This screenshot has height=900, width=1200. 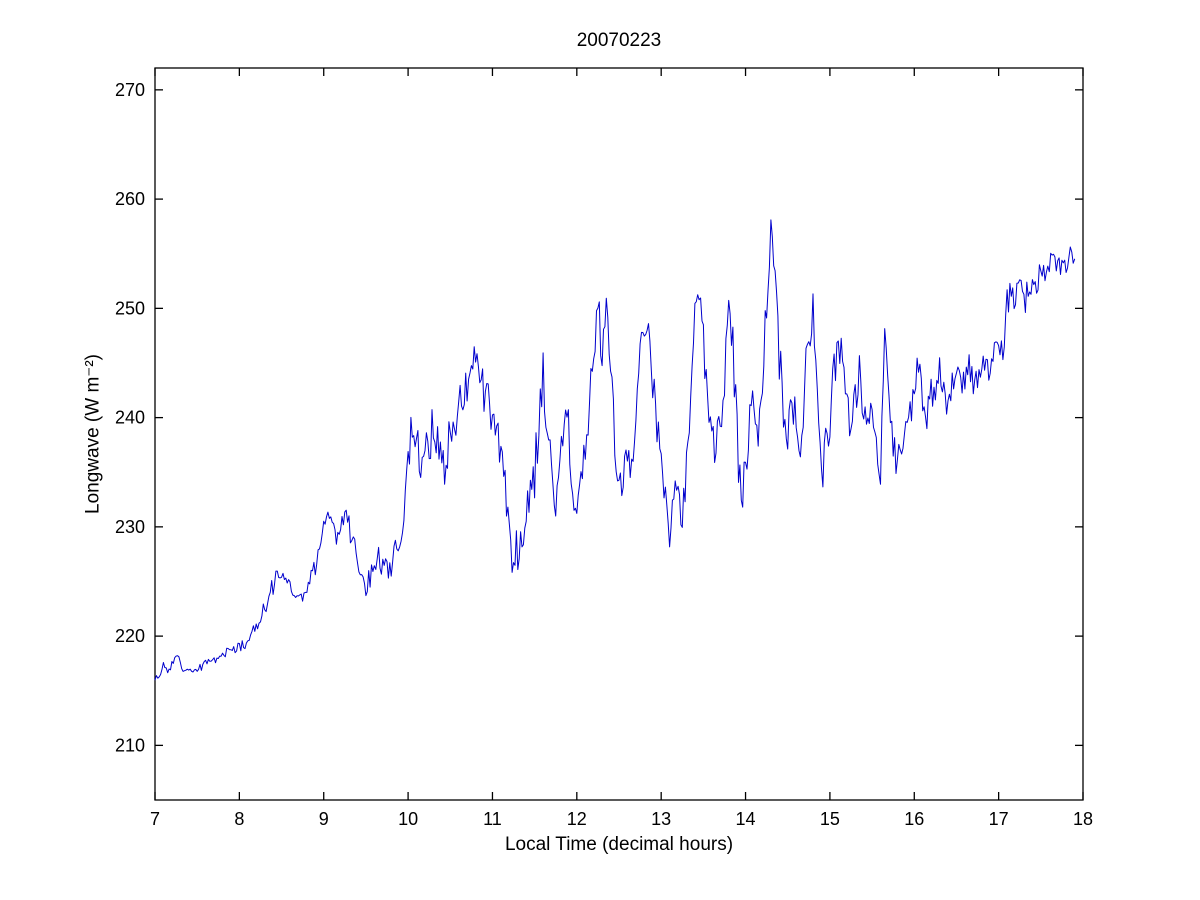 What do you see at coordinates (239, 819) in the screenshot?
I see `x-tick-label: 8` at bounding box center [239, 819].